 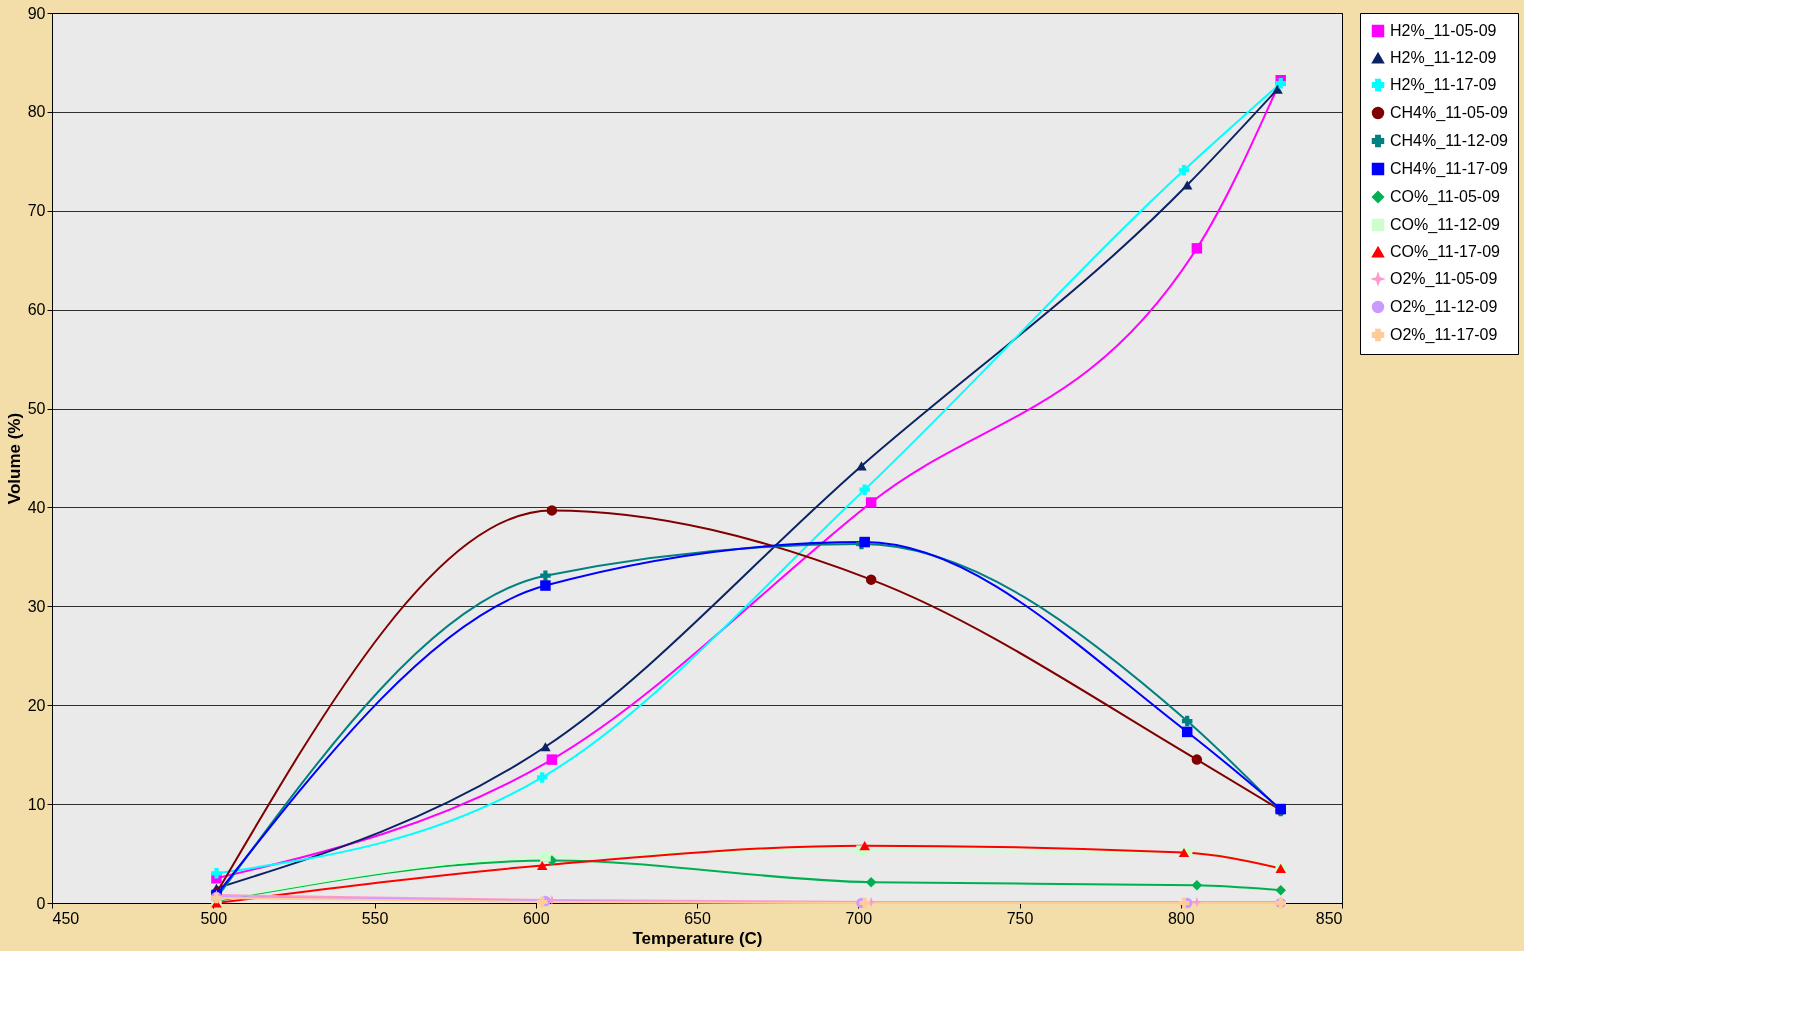 I want to click on x-tick-label: 800, so click(x=1181, y=918).